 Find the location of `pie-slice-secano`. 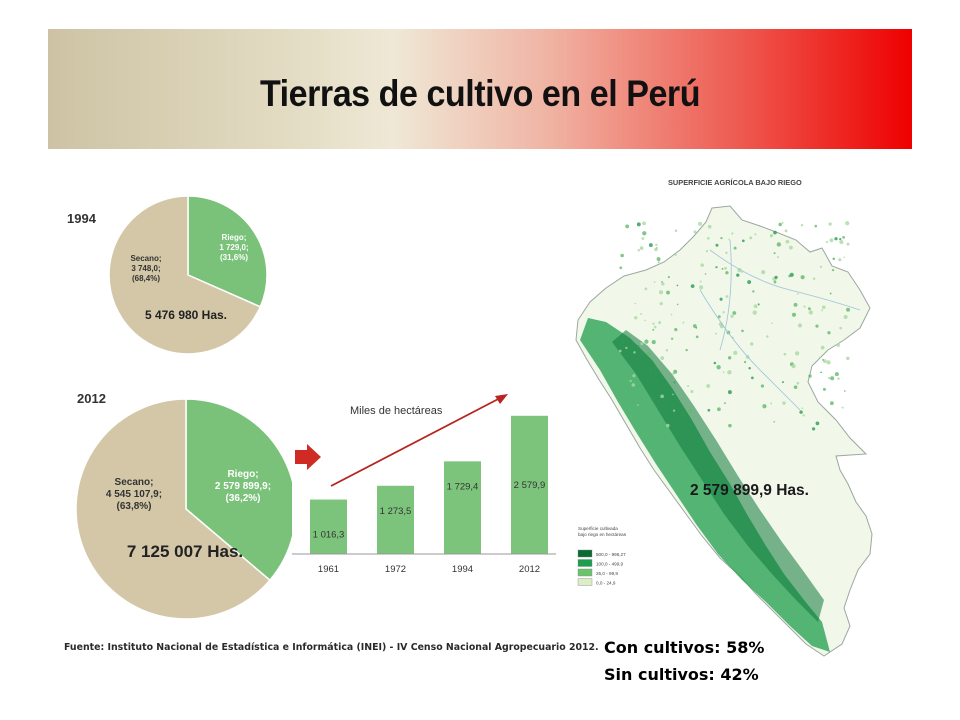

pie-slice-secano is located at coordinates (185, 275).